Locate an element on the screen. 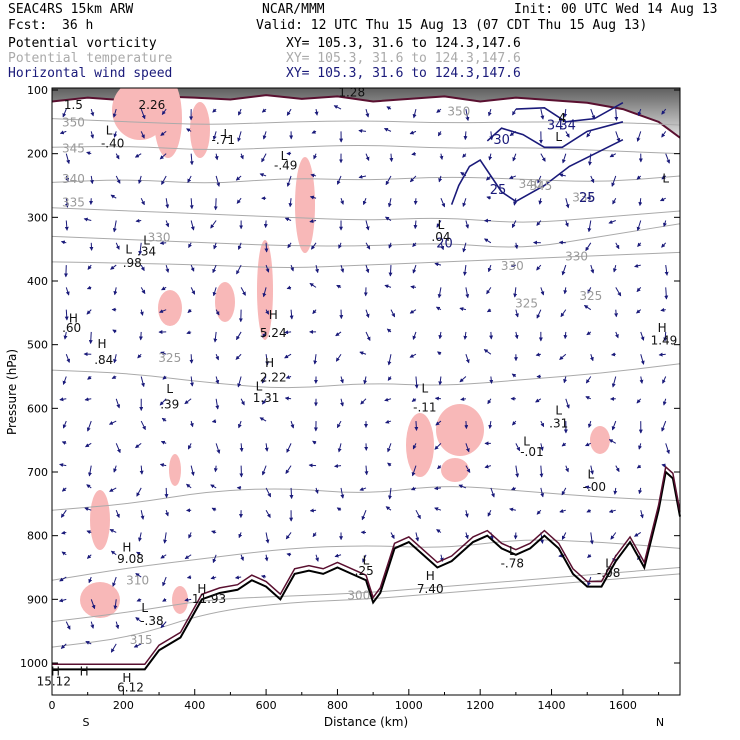 The height and width of the screenshot is (740, 740). y-tick-label: 700 is located at coordinates (37, 472).